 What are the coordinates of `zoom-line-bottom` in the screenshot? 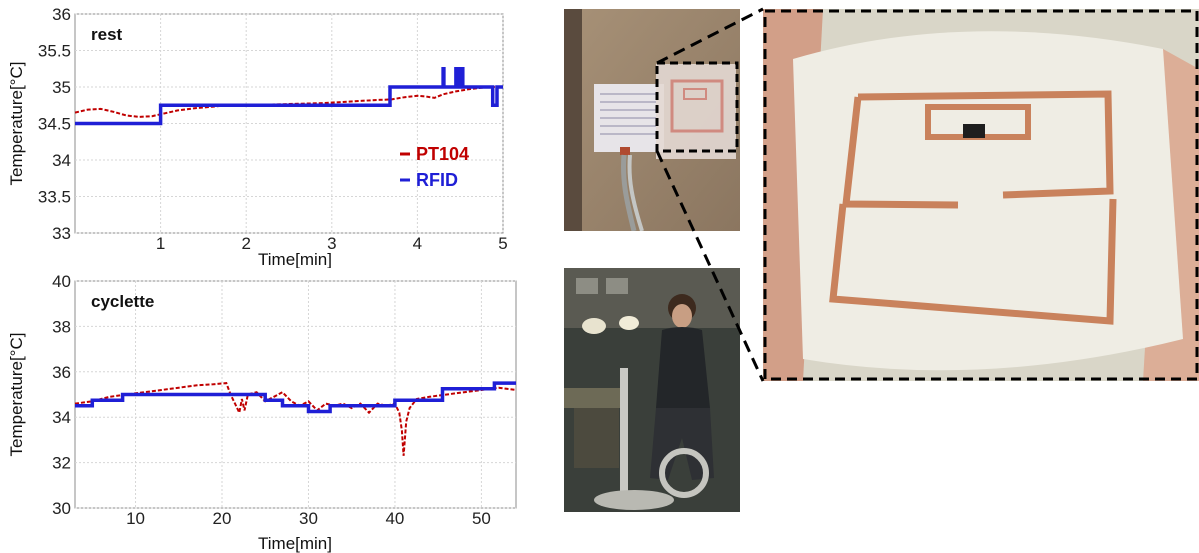 It's located at (710, 266).